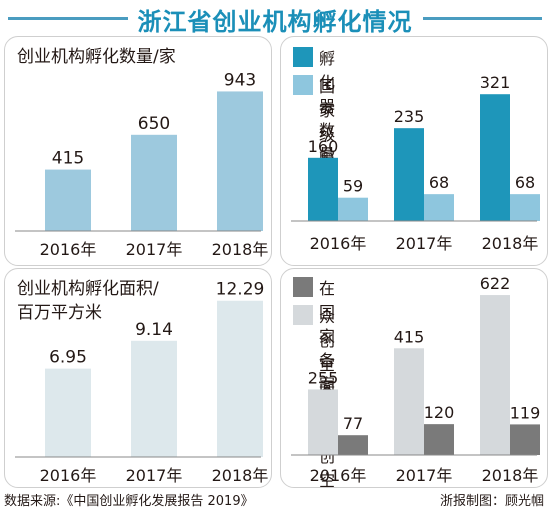 The image size is (550, 510). Describe the element at coordinates (353, 186) in the screenshot. I see `data-label: 59` at that location.